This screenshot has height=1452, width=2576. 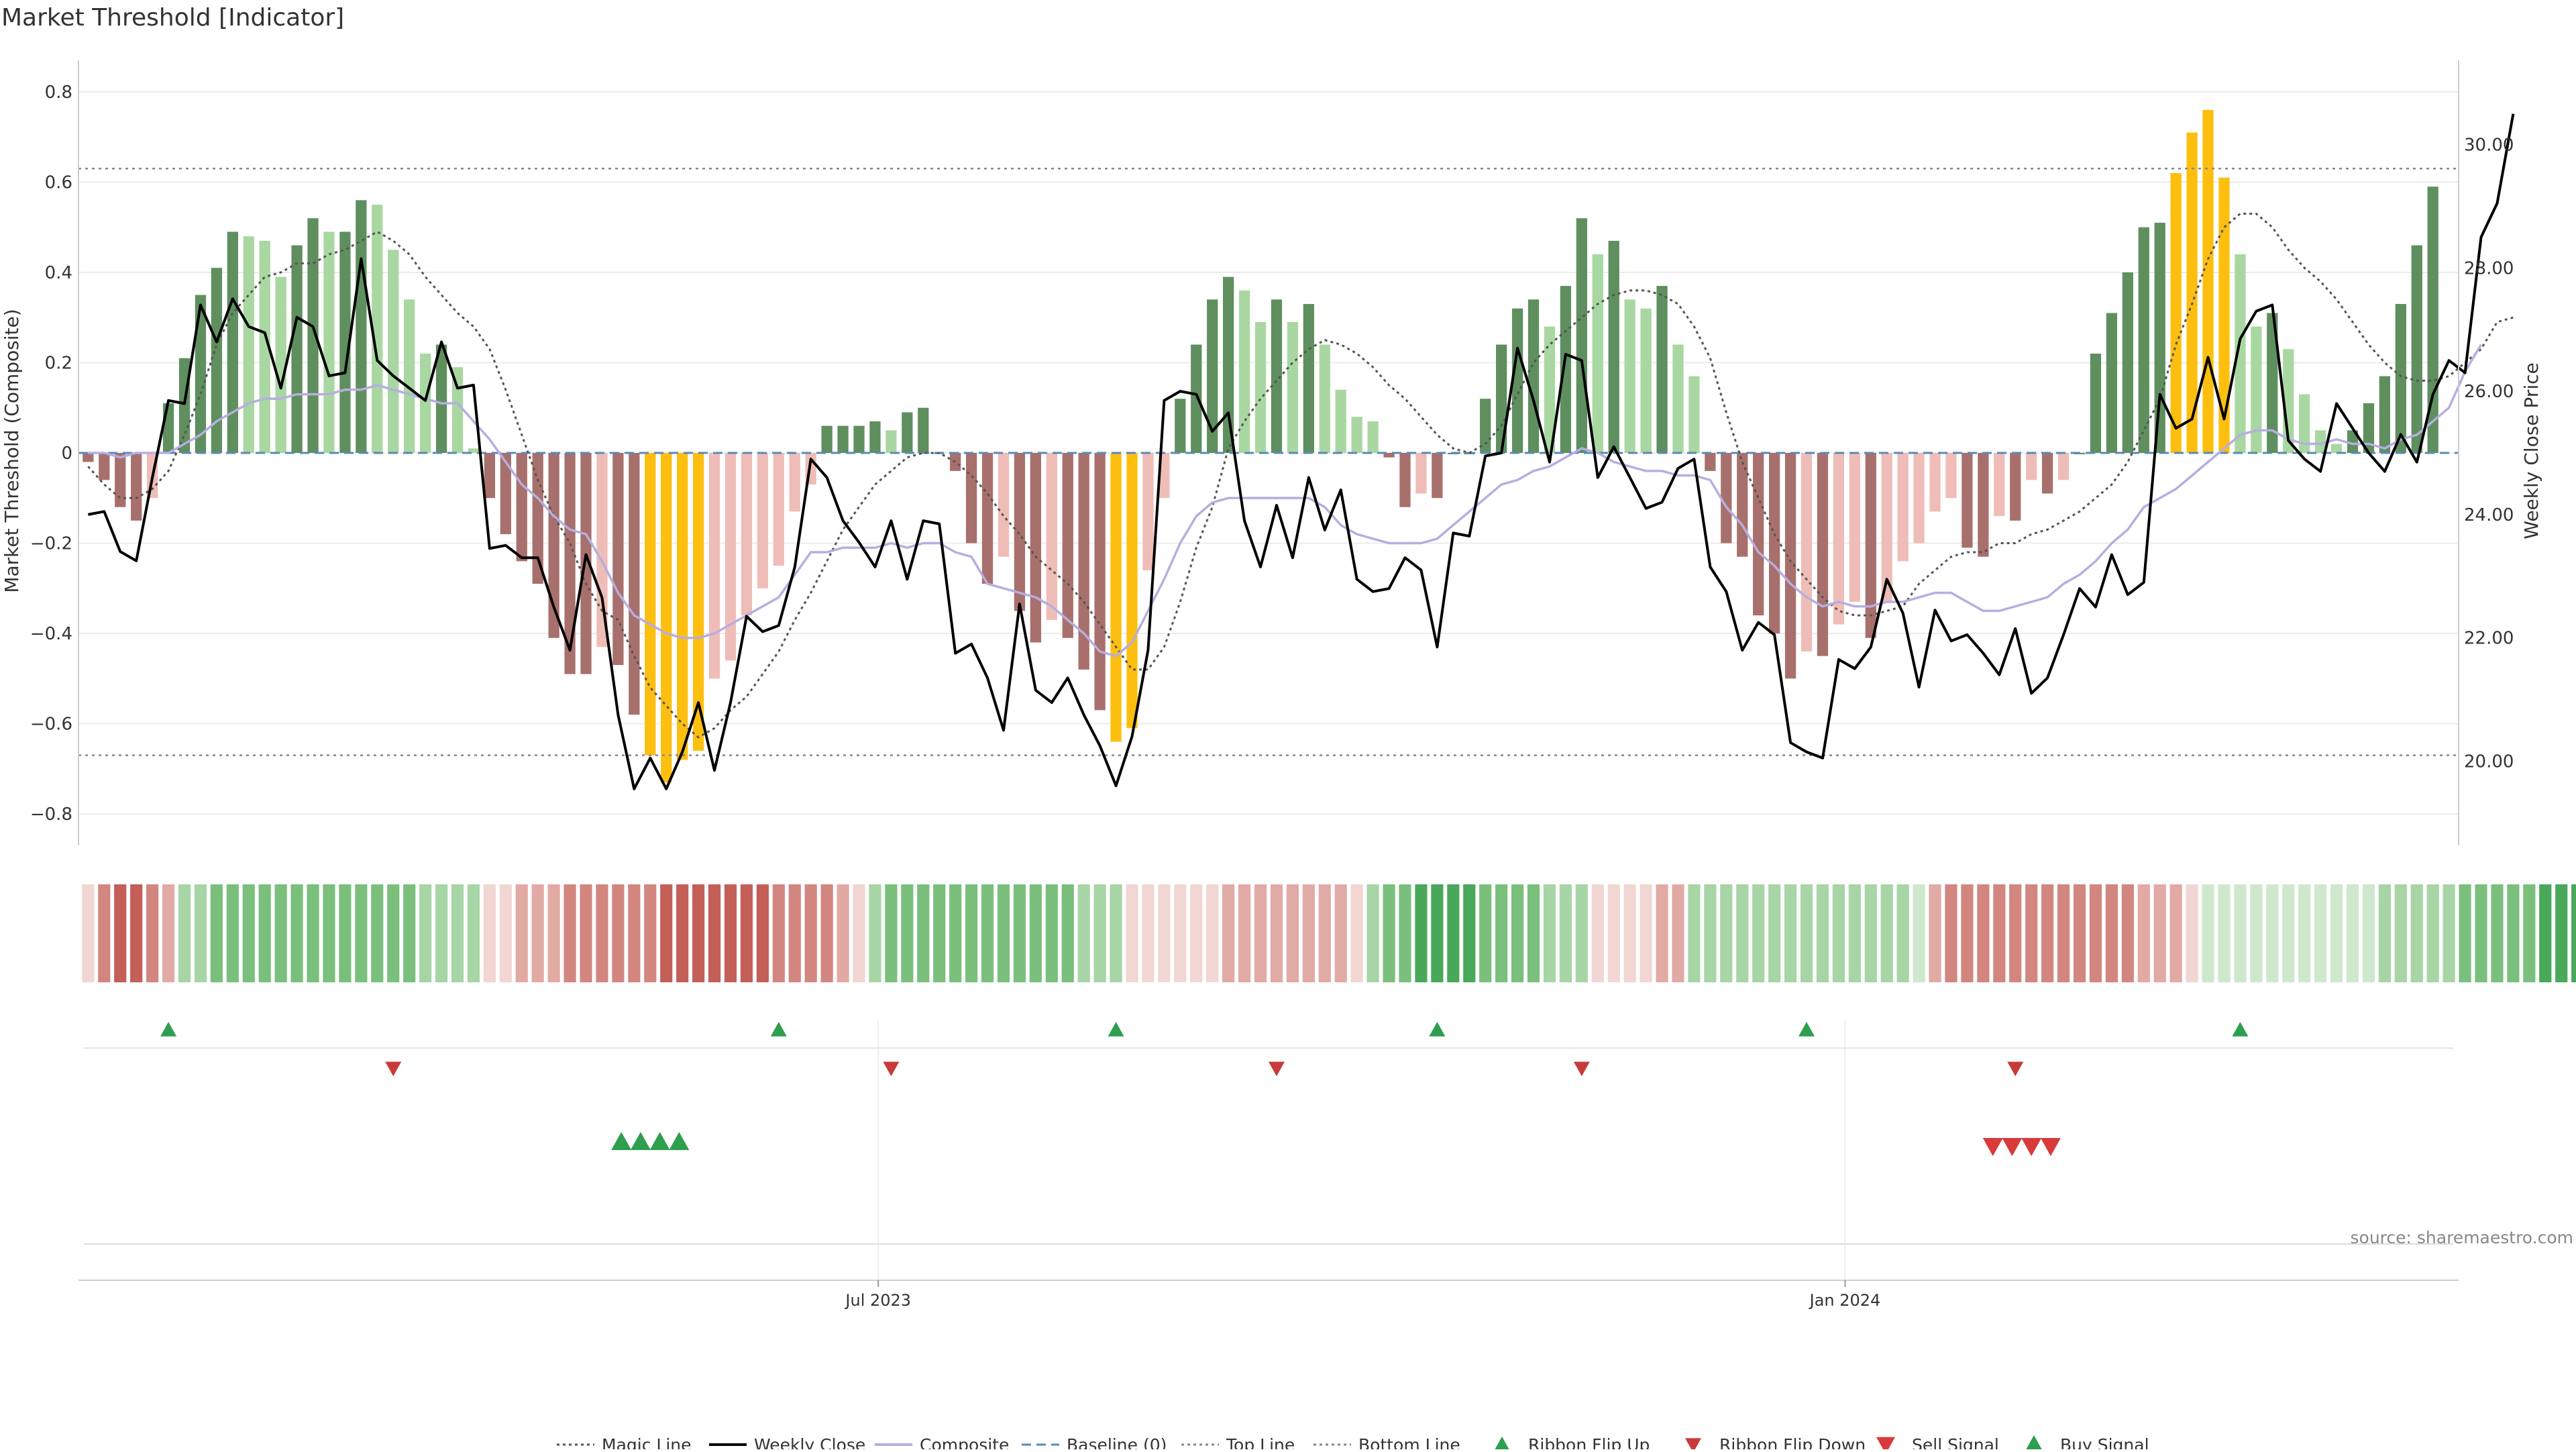 I want to click on y-right-tick-label: 24.00, so click(x=2489, y=515).